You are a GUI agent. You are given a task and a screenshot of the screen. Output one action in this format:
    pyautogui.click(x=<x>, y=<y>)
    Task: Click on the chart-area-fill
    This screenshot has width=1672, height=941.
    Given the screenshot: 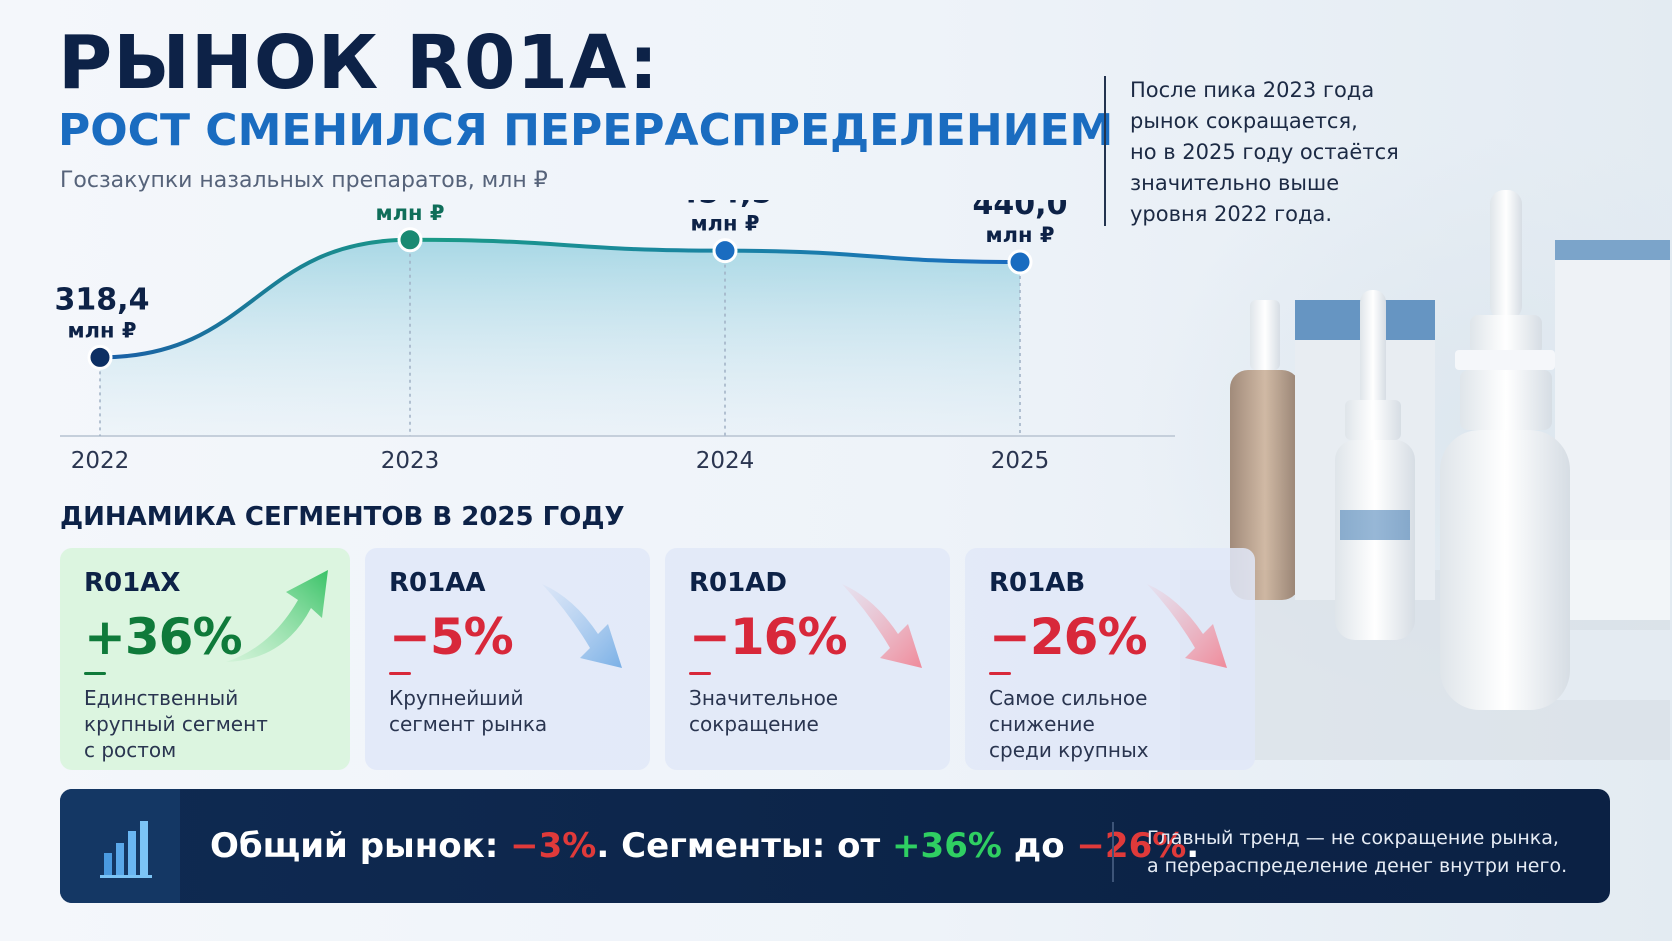 What is the action you would take?
    pyautogui.click(x=560, y=337)
    